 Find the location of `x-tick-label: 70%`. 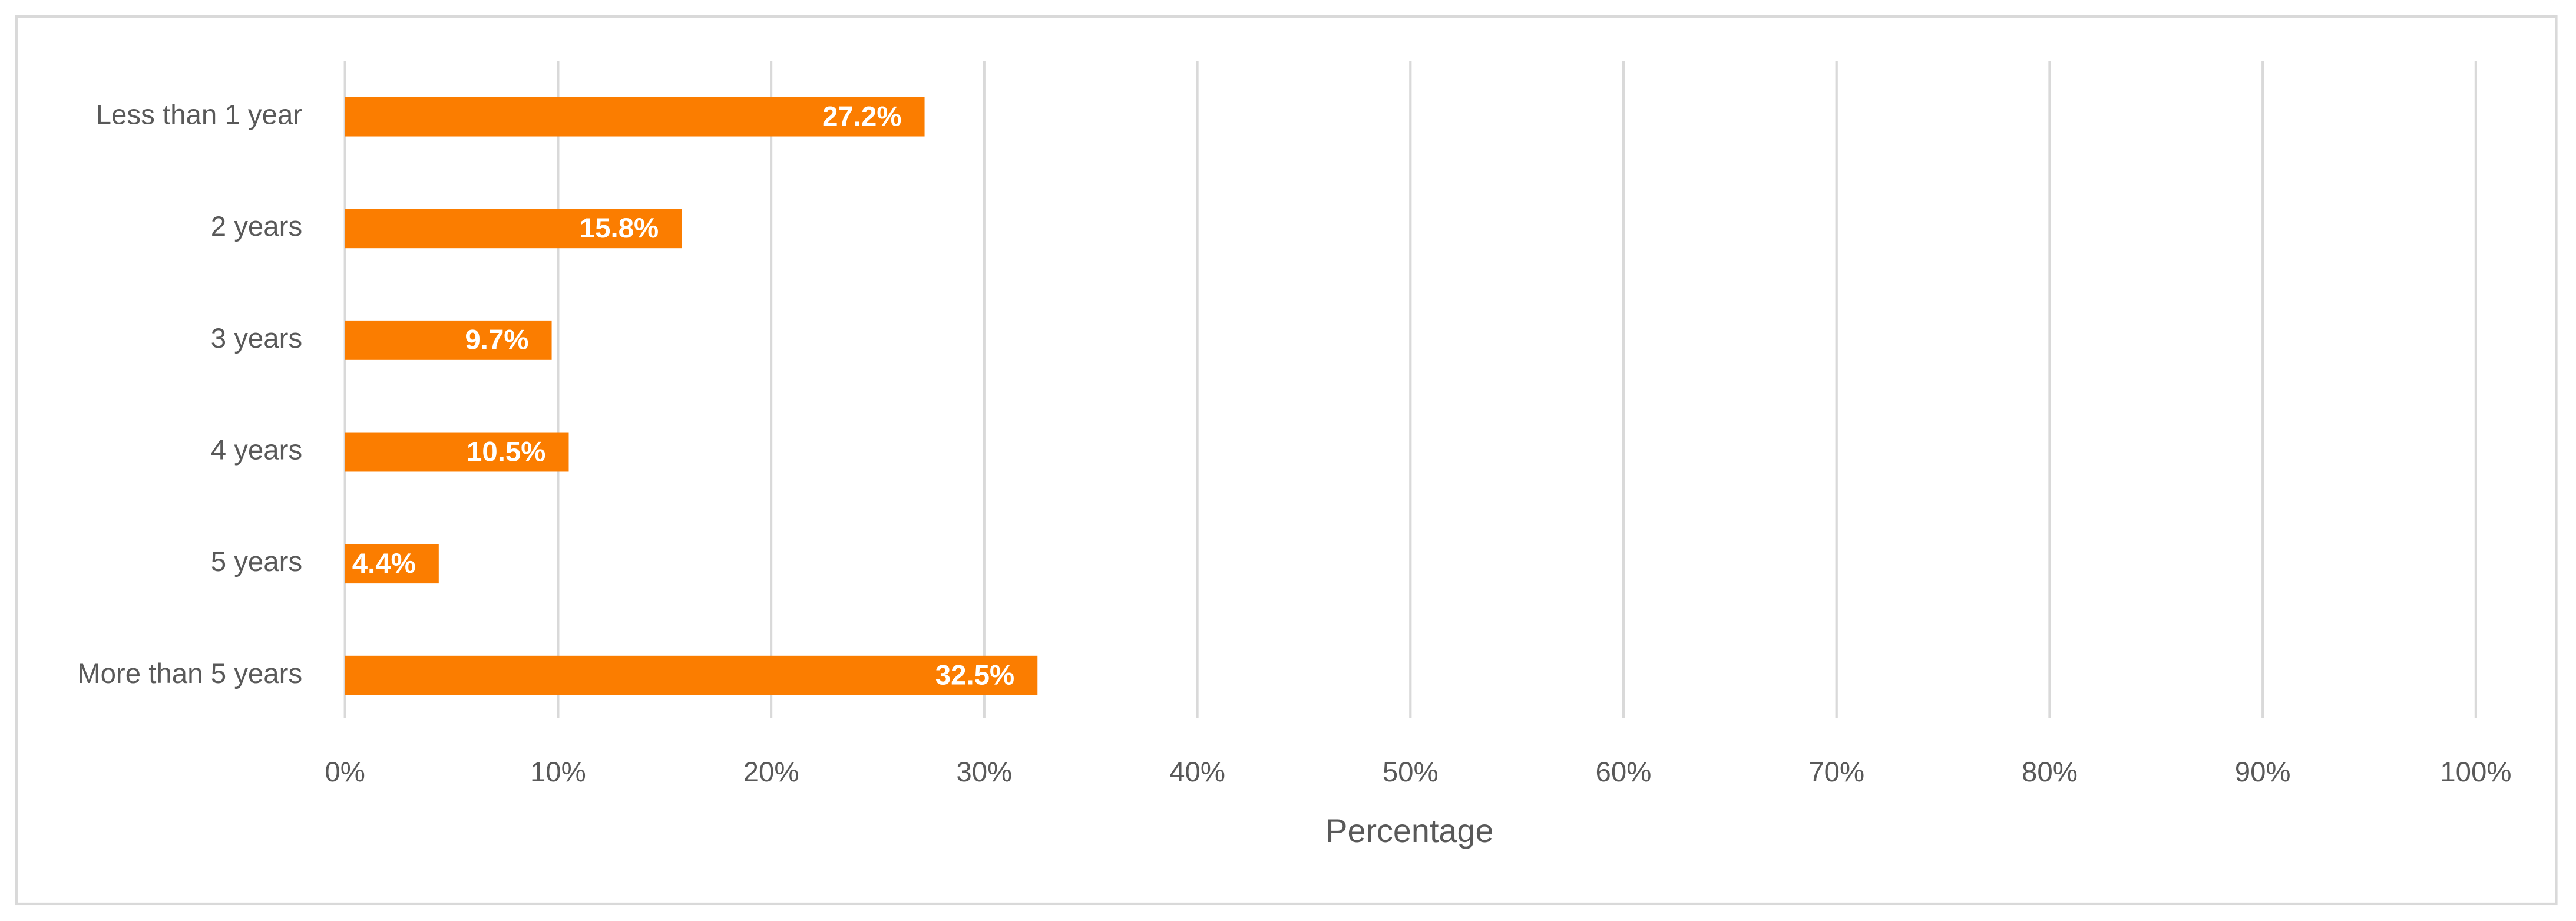

x-tick-label: 70% is located at coordinates (1836, 773).